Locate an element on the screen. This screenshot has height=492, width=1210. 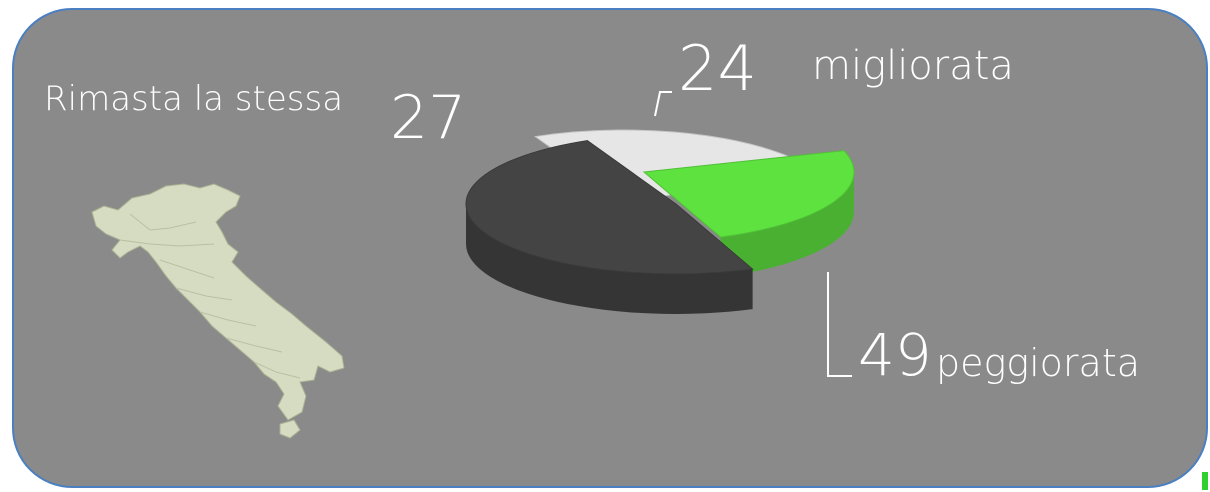
value-label-migliorata: 24 is located at coordinates (717, 68).